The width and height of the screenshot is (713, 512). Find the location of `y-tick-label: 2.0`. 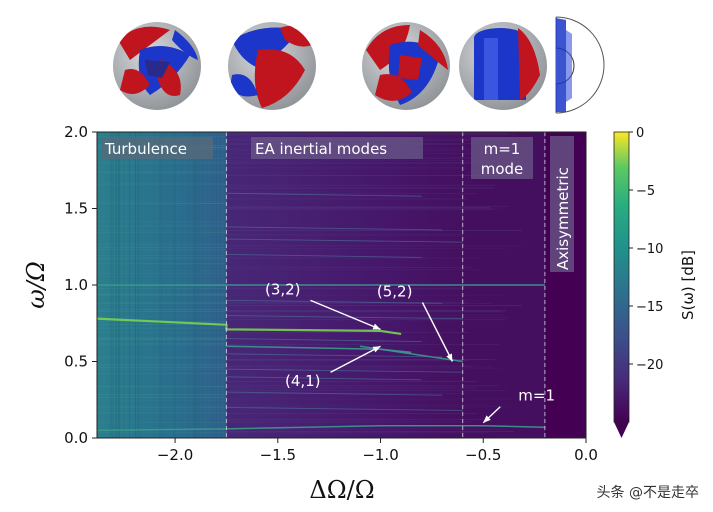

y-tick-label: 2.0 is located at coordinates (76, 132).